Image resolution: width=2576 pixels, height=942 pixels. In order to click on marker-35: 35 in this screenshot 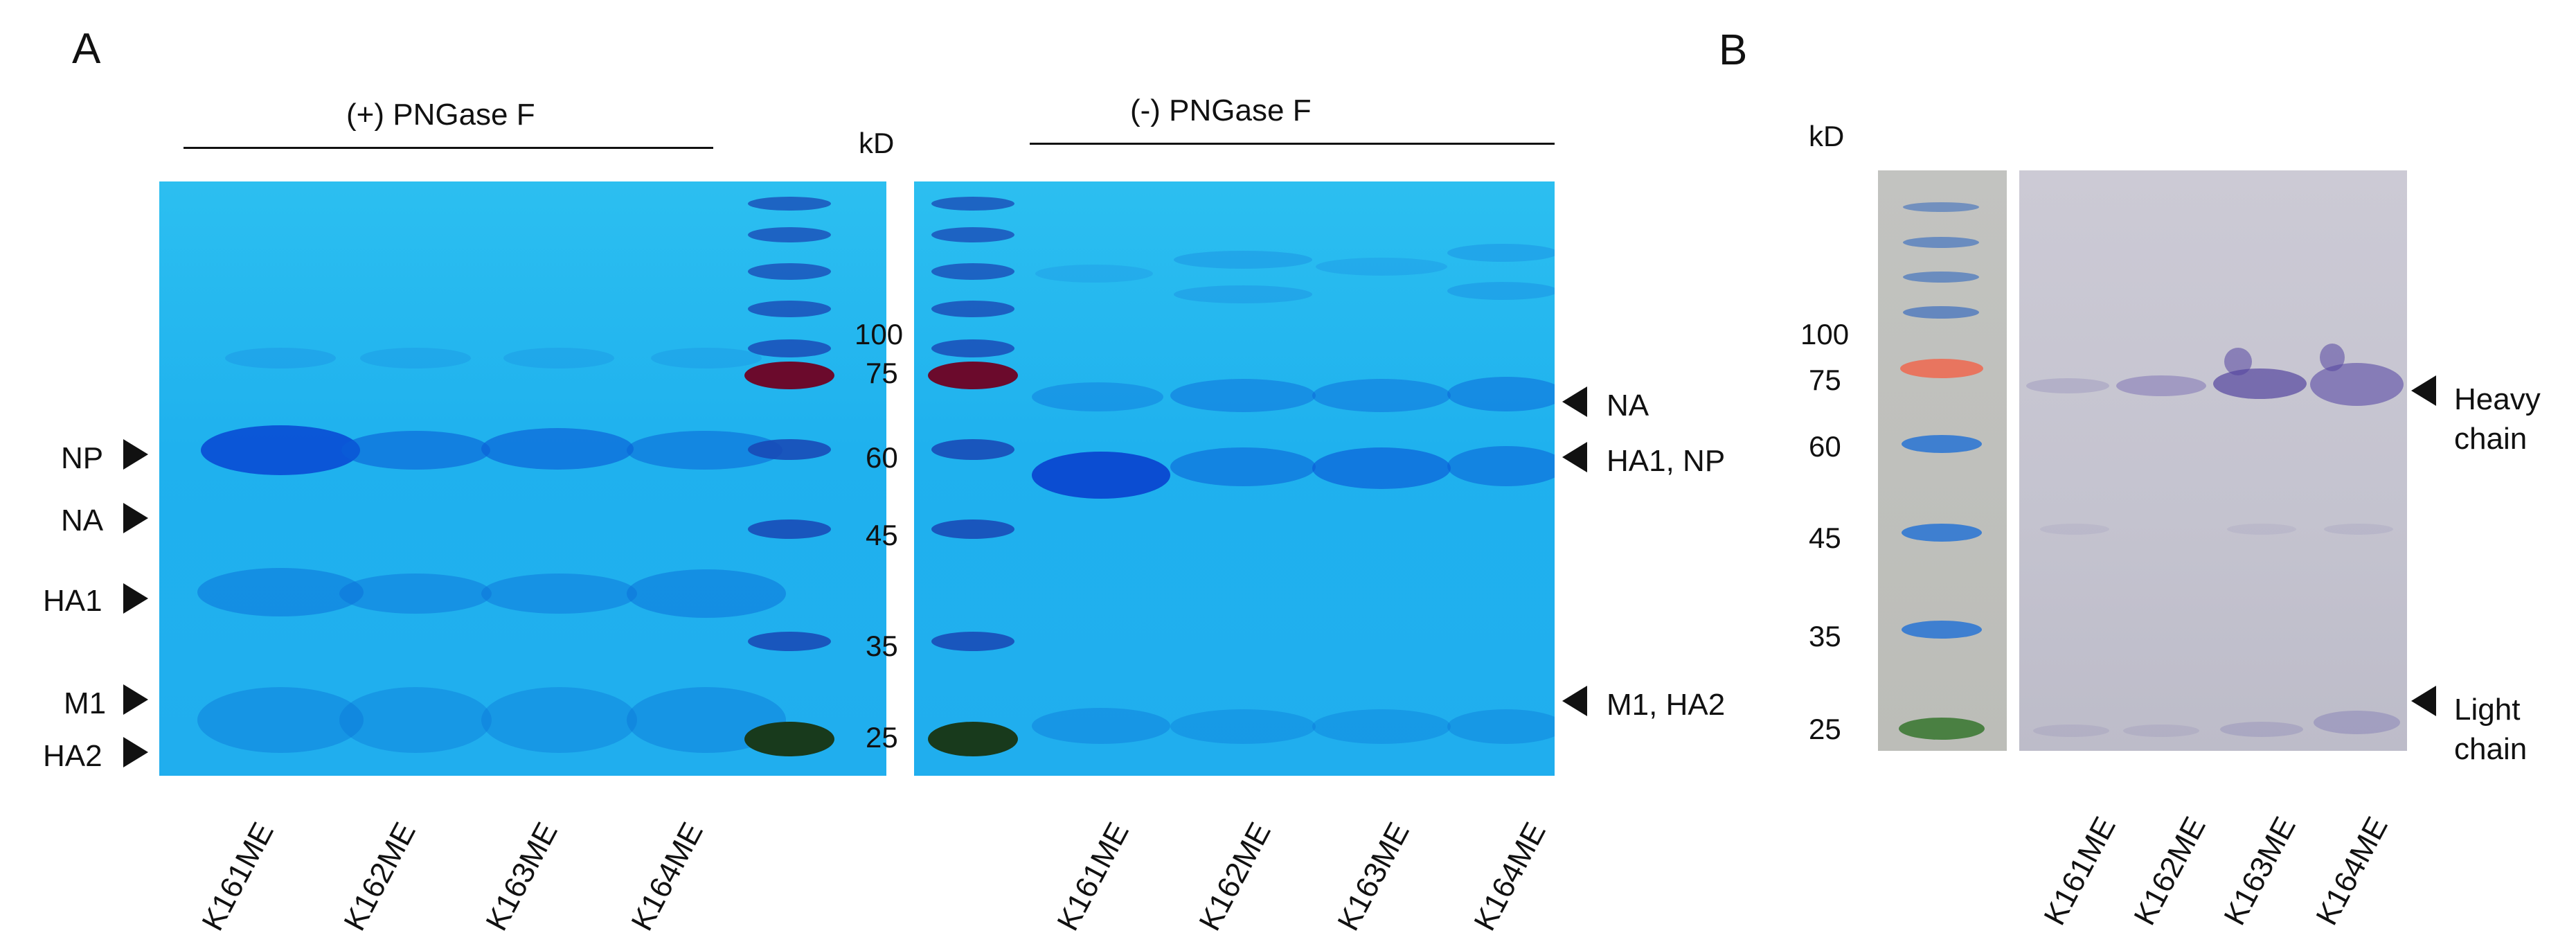, I will do `click(882, 646)`.